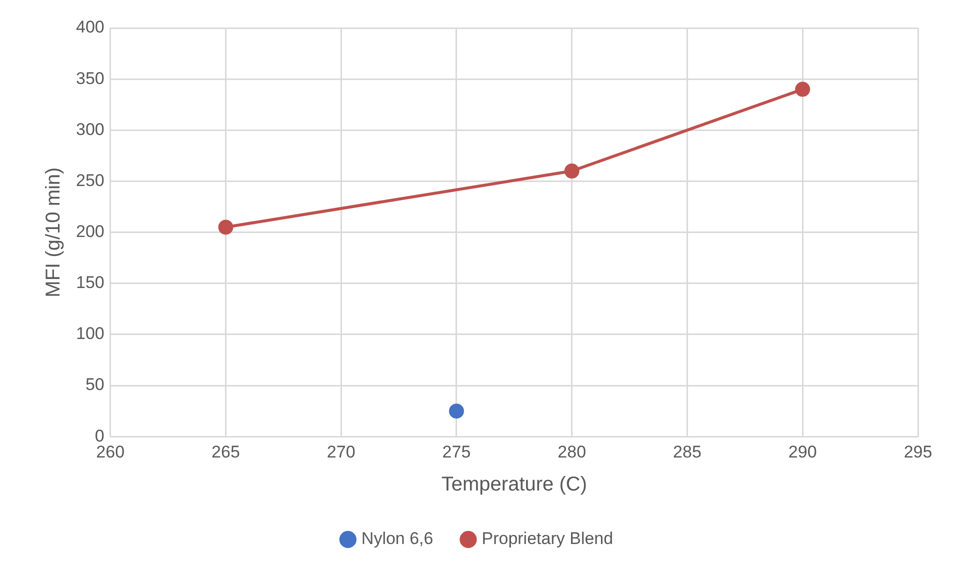  What do you see at coordinates (341, 452) in the screenshot?
I see `x-tick-label: 270` at bounding box center [341, 452].